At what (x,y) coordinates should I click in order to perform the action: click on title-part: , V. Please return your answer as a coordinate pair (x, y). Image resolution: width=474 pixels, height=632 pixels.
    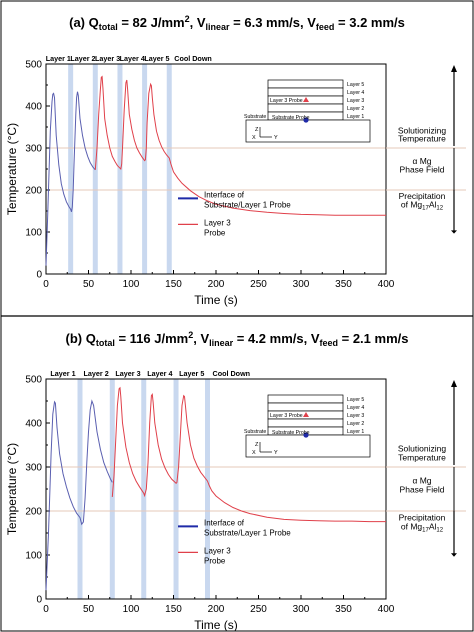
    Looking at the image, I should click on (198, 22).